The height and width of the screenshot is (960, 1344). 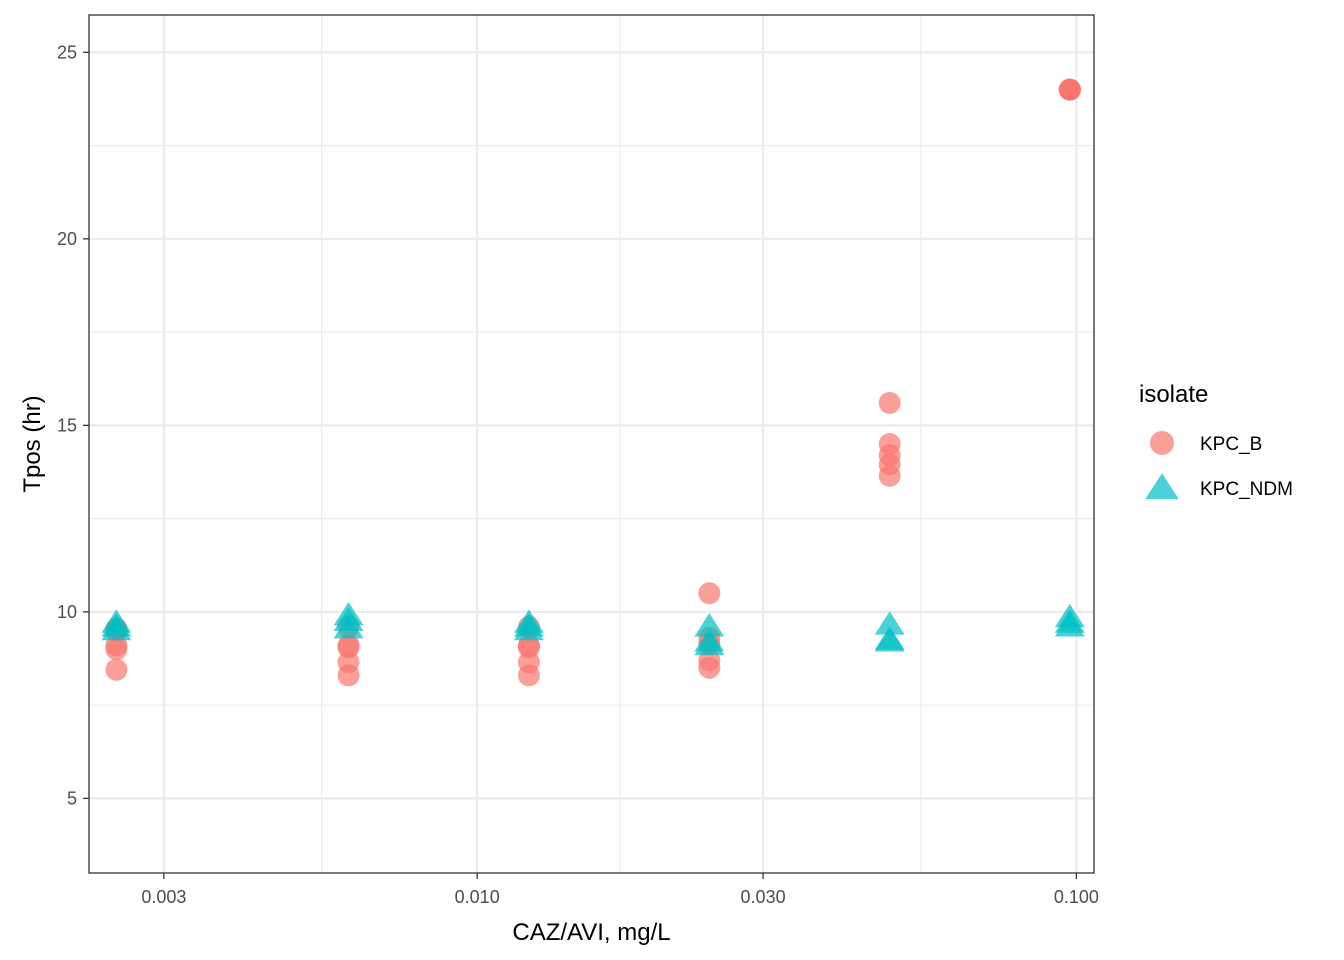 I want to click on x-axis-title: CAZ/AVI, mg/L, so click(x=591, y=932).